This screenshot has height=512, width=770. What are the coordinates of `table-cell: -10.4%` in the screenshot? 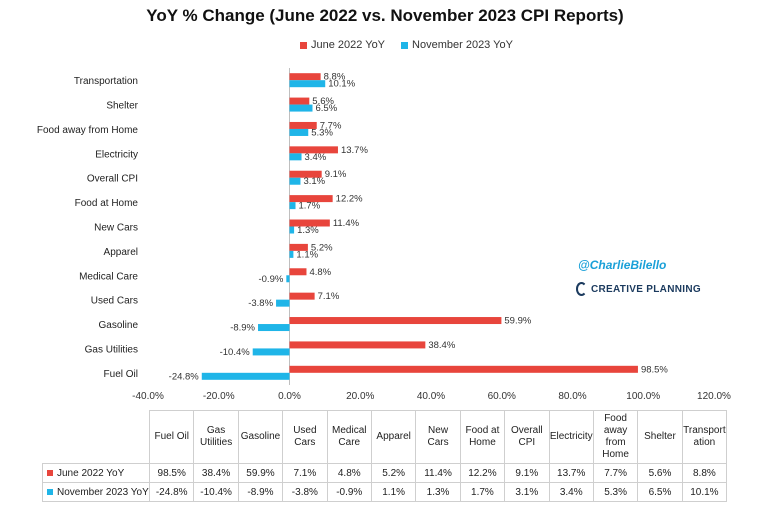 It's located at (216, 492).